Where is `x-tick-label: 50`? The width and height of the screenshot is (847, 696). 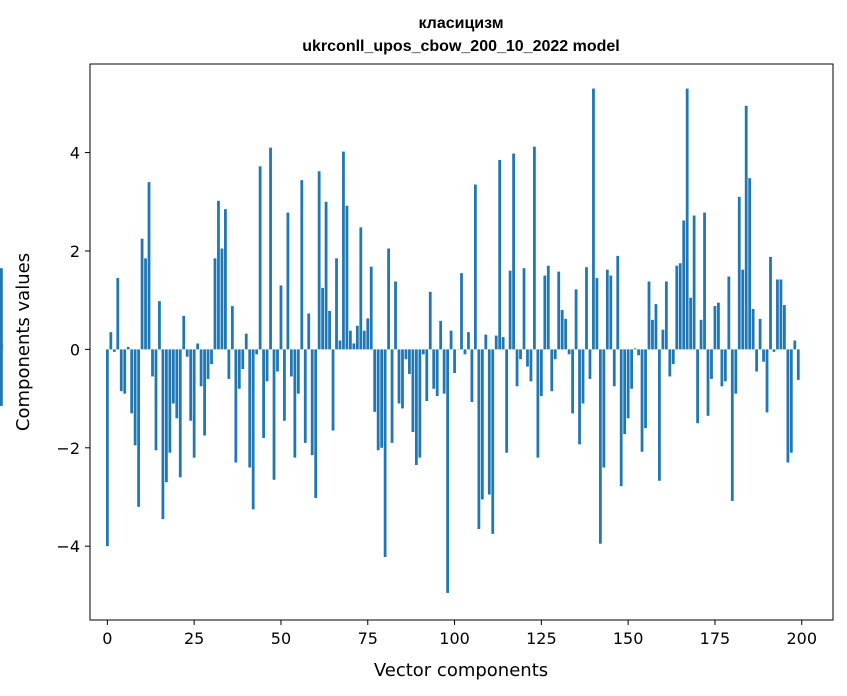 x-tick-label: 50 is located at coordinates (281, 638).